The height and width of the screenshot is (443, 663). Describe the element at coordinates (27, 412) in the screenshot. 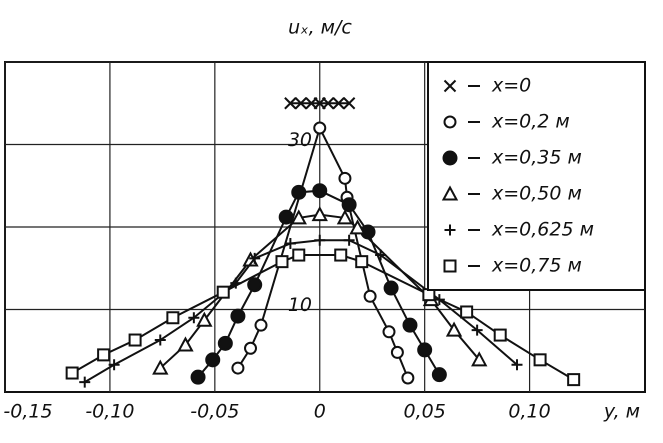

I see `x-tick-label: -0,15` at that location.